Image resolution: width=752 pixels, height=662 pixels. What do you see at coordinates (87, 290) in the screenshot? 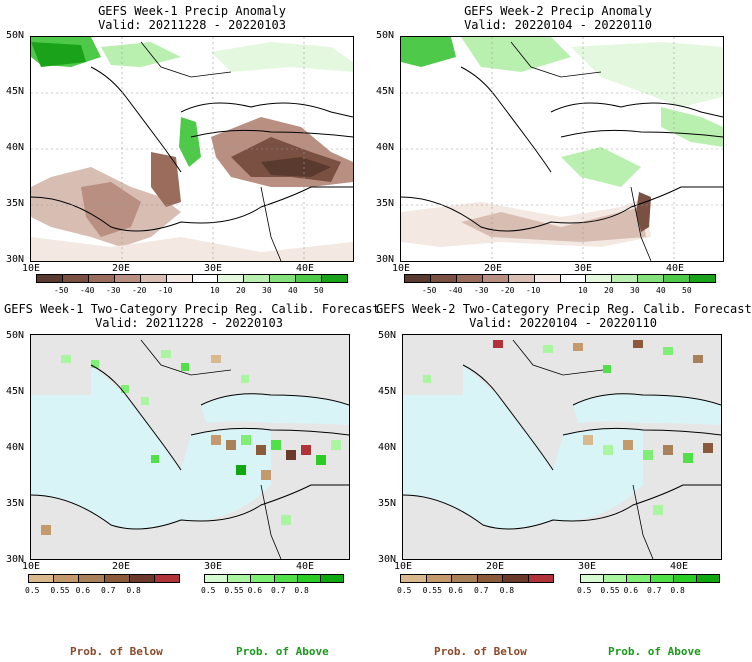
I see `anomaly-tick-label: -40` at bounding box center [87, 290].